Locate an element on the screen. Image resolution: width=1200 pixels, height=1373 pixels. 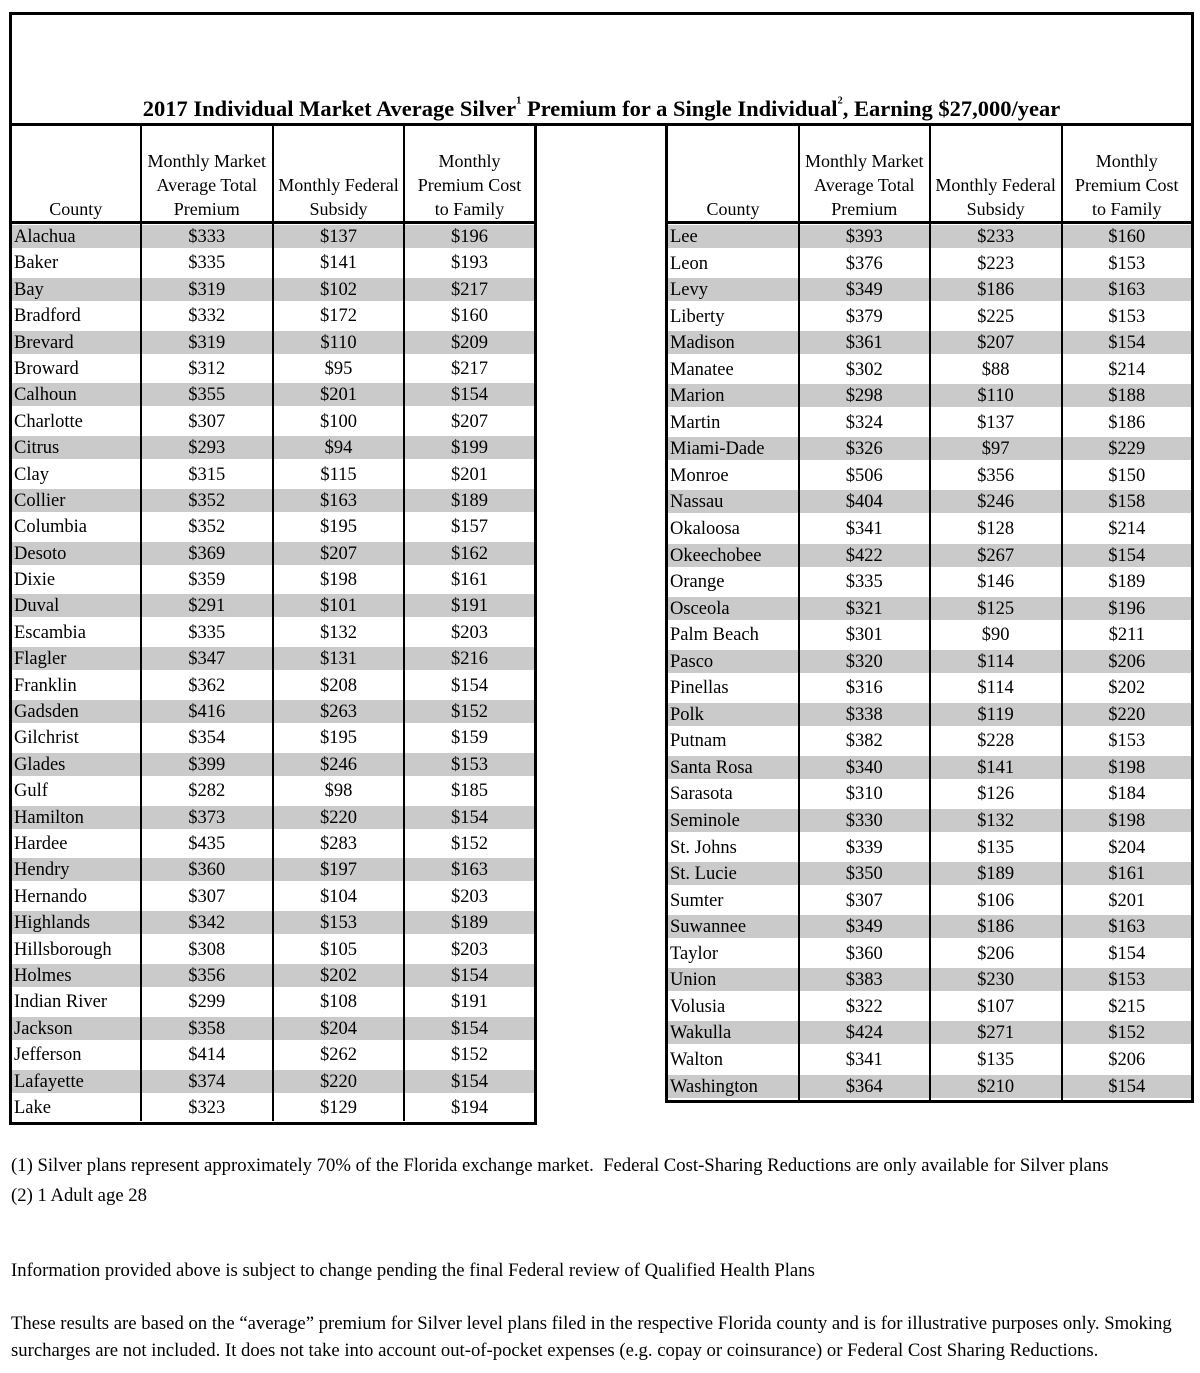
table-row: Putnam $382 $228 $153 is located at coordinates (929, 741).